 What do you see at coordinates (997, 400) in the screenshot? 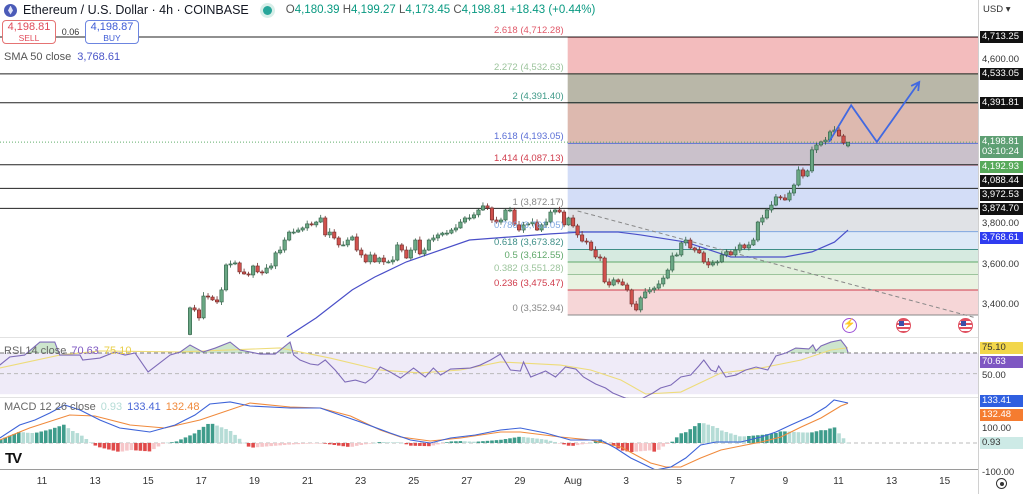
I see `axis-label-text: 133.41` at bounding box center [997, 400].